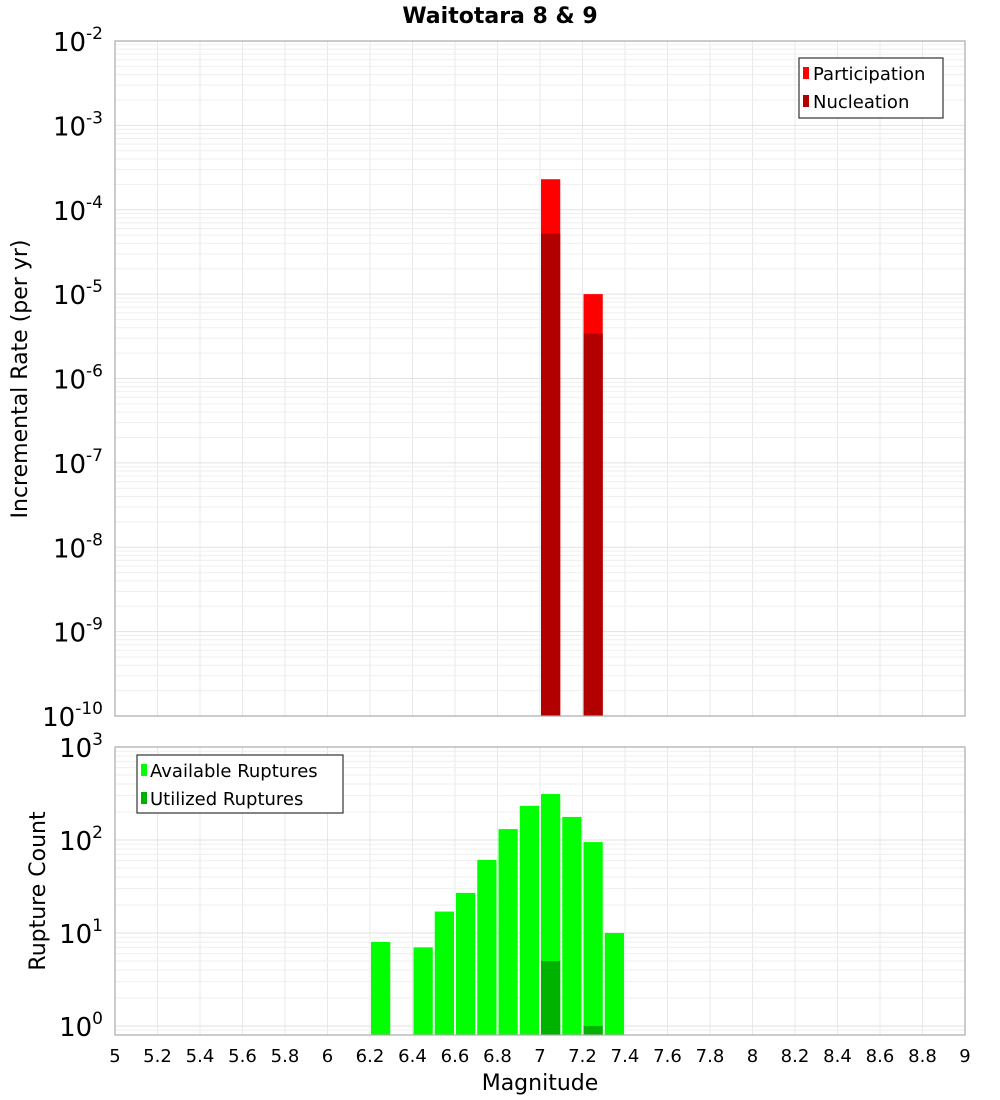 Image resolution: width=1000 pixels, height=1100 pixels. I want to click on y-tick-label: 10⁻³, so click(78, 125).